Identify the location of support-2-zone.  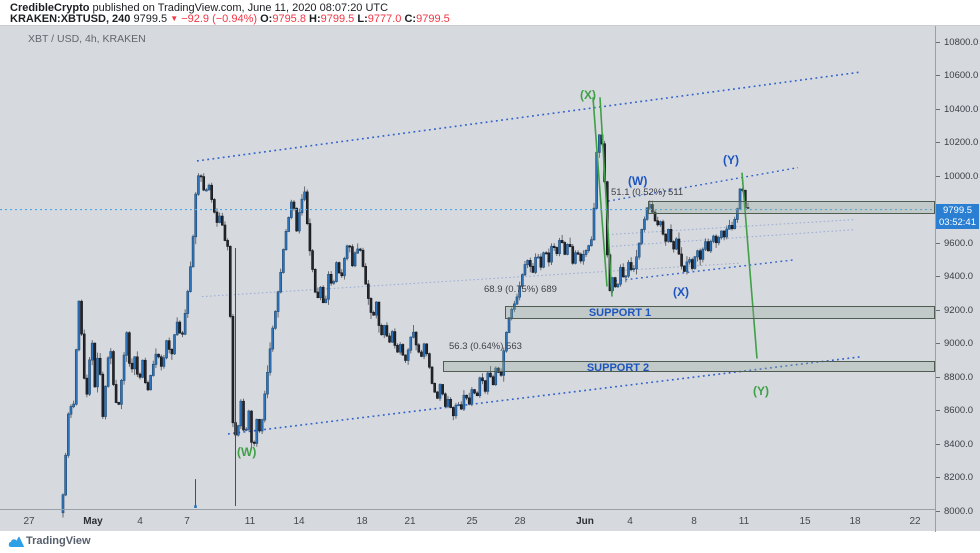
(689, 366).